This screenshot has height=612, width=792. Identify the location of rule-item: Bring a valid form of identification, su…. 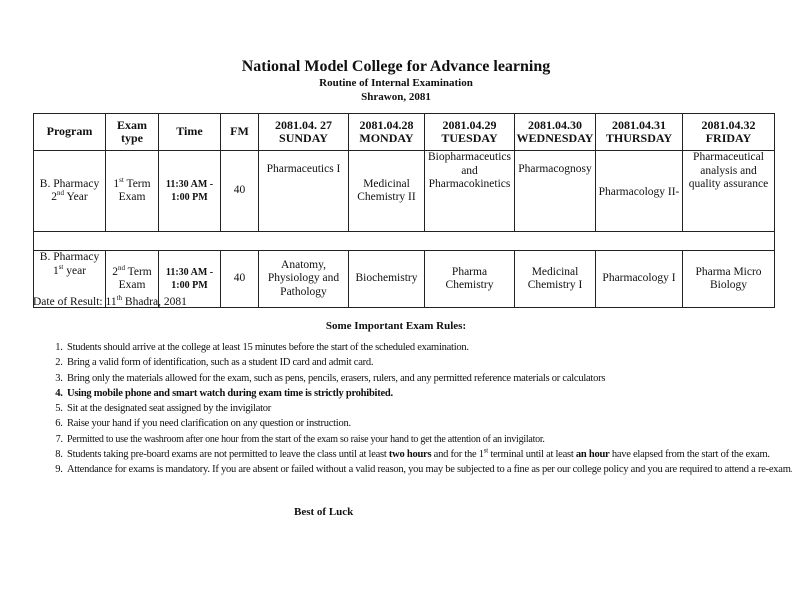
(428, 362).